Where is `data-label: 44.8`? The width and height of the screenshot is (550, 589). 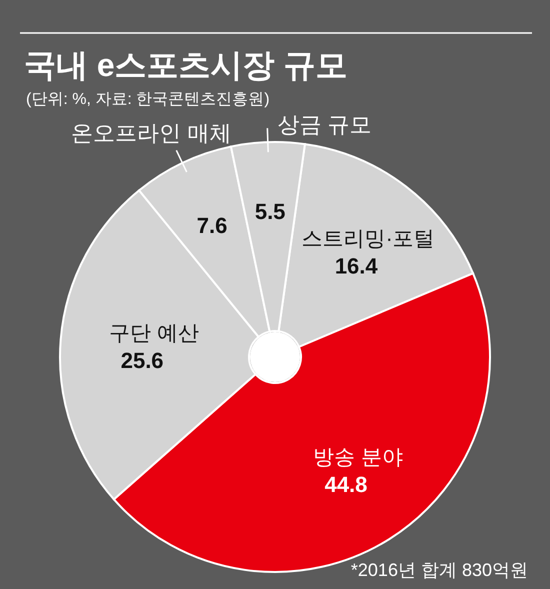 data-label: 44.8 is located at coordinates (346, 484).